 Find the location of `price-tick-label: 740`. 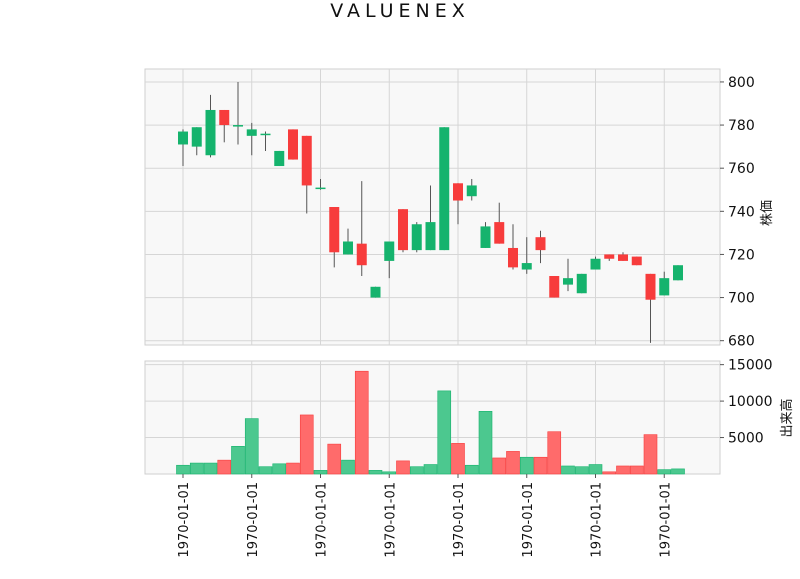

price-tick-label: 740 is located at coordinates (741, 212).